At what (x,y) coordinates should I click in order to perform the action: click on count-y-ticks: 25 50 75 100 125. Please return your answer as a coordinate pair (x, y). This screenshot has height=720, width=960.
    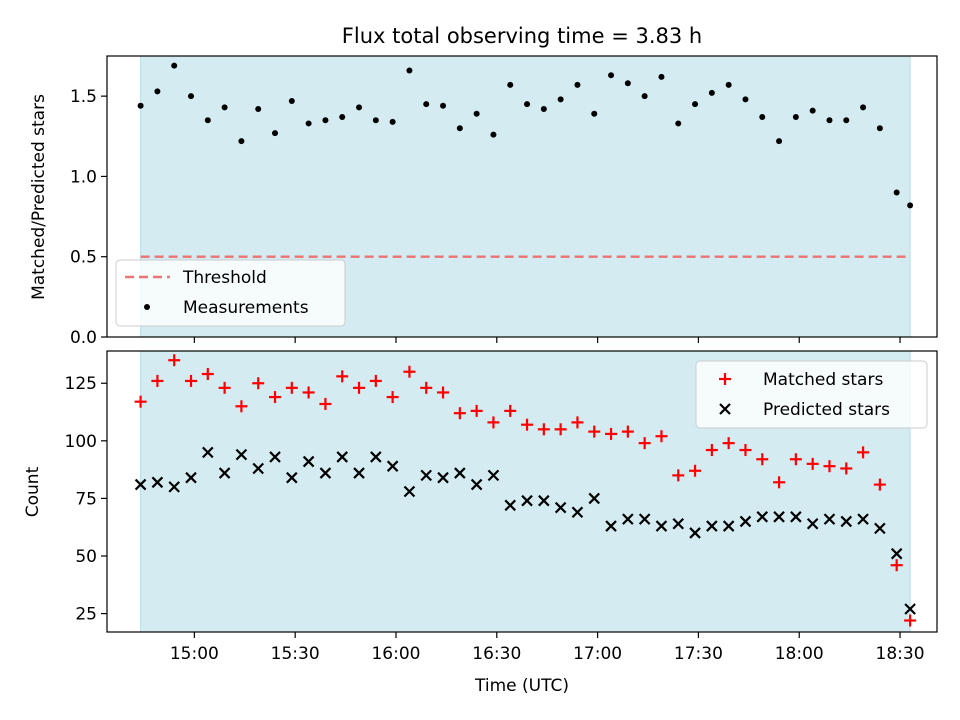
    Looking at the image, I should click on (86, 499).